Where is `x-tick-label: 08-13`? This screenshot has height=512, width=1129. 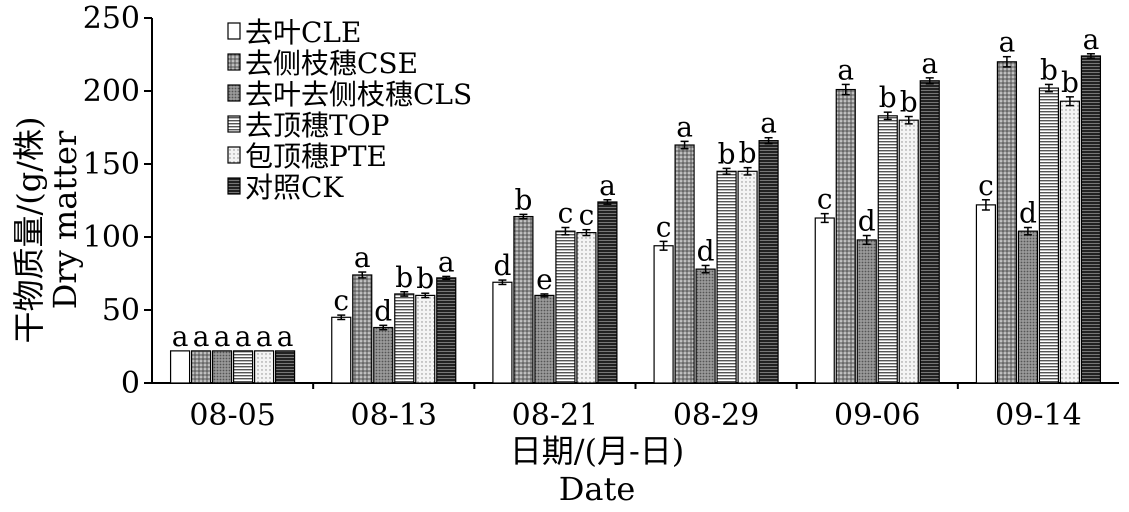 x-tick-label: 08-13 is located at coordinates (394, 415).